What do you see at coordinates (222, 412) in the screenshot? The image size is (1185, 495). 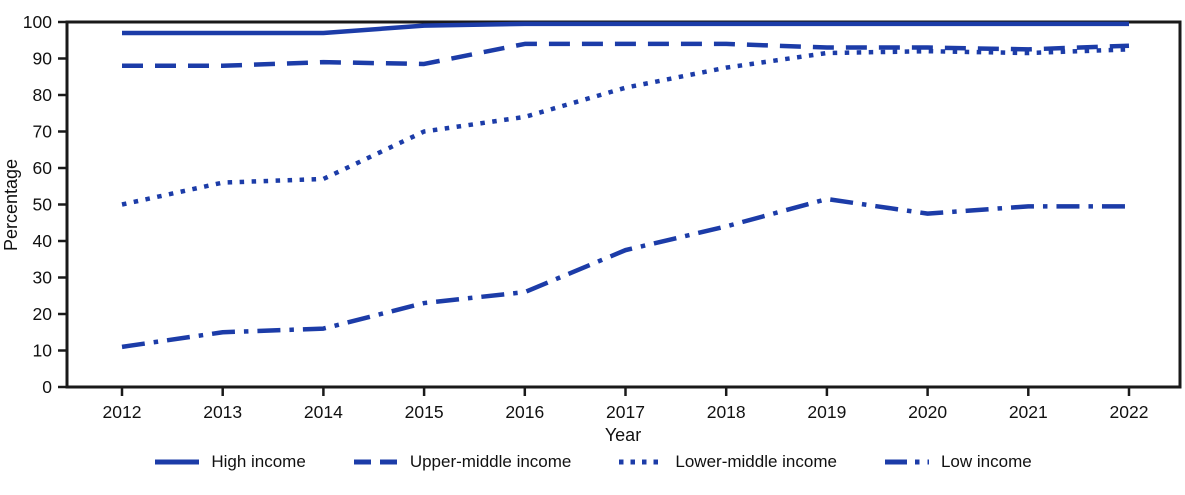 I see `x-tick-label: 2013` at bounding box center [222, 412].